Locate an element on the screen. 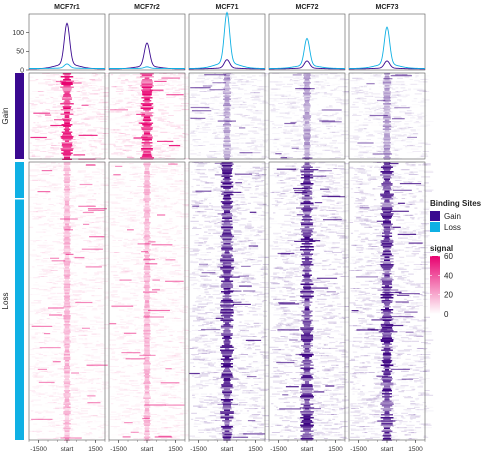 The height and width of the screenshot is (454, 495). heatmap-gain is located at coordinates (151, 116).